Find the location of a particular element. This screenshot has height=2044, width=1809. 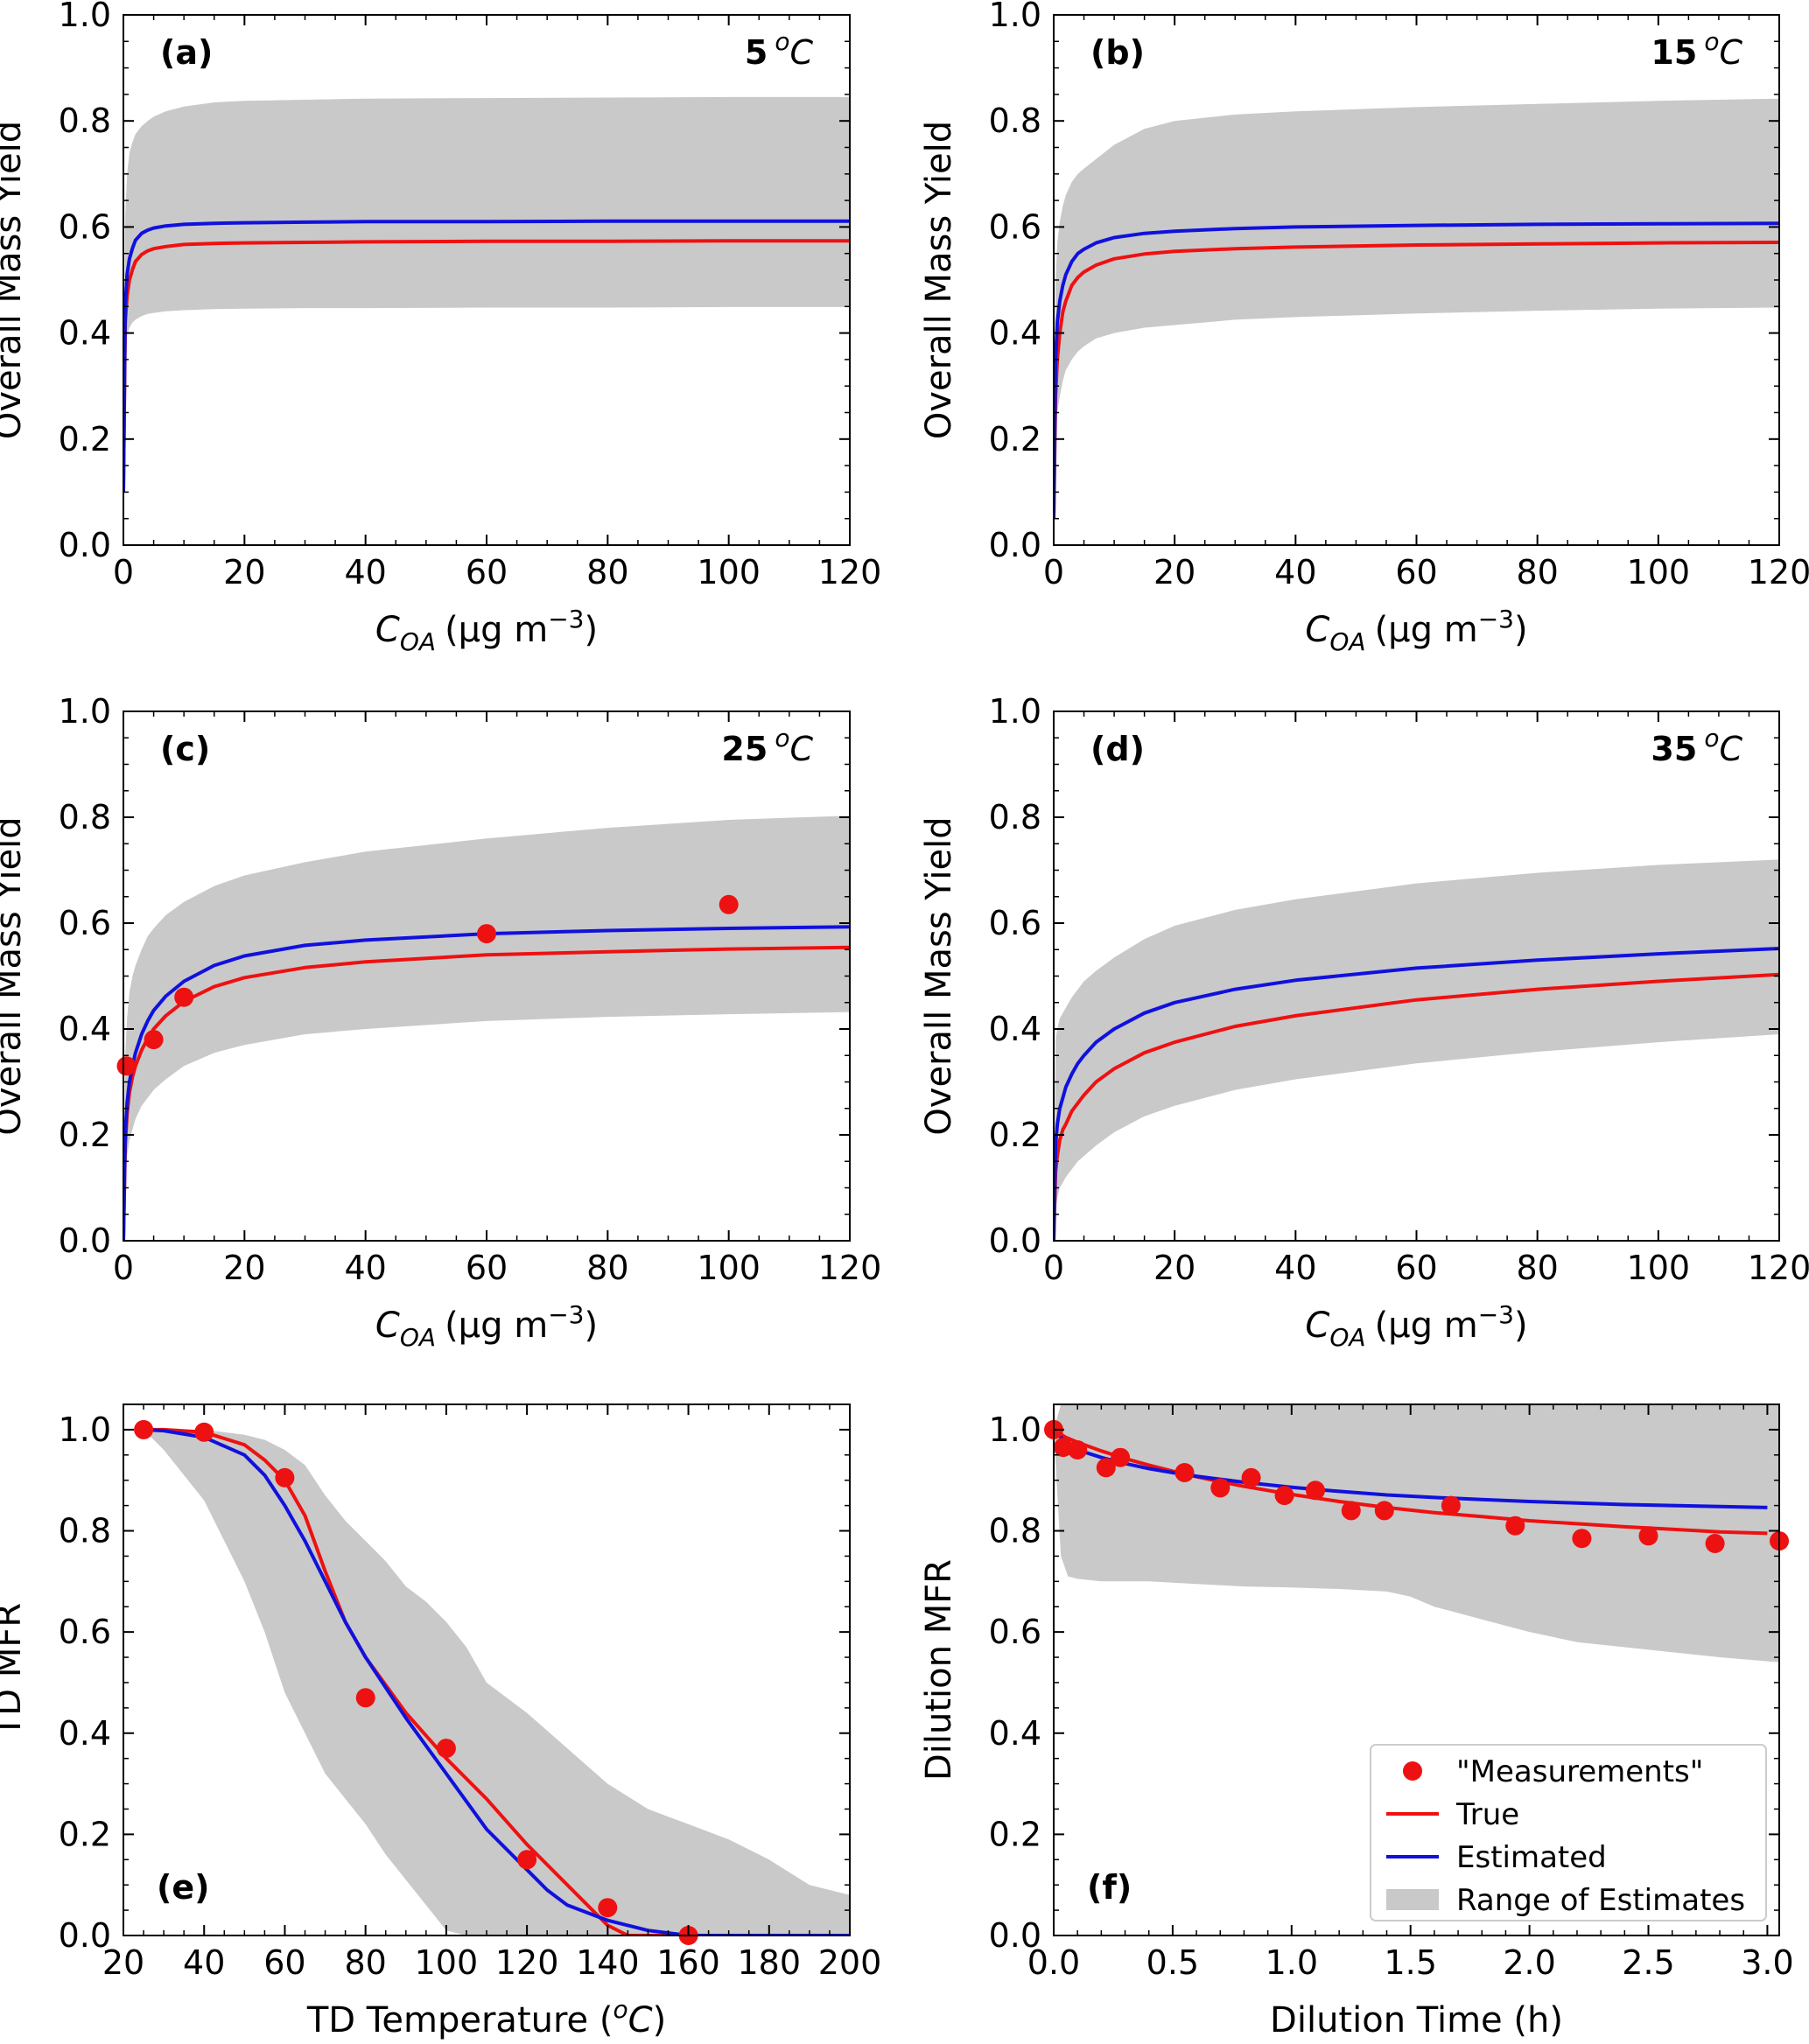

legend-label-estimated: Estimated is located at coordinates (1531, 1857).